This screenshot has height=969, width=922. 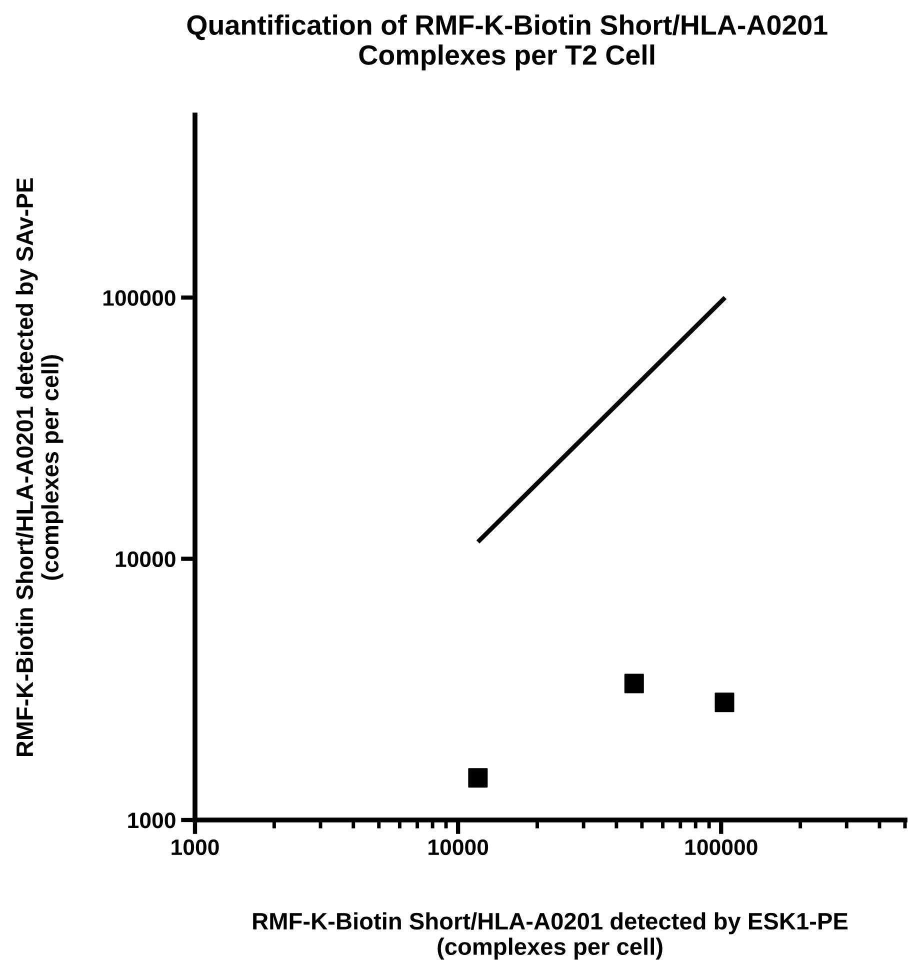 What do you see at coordinates (721, 847) in the screenshot?
I see `x-tick-label: 100000` at bounding box center [721, 847].